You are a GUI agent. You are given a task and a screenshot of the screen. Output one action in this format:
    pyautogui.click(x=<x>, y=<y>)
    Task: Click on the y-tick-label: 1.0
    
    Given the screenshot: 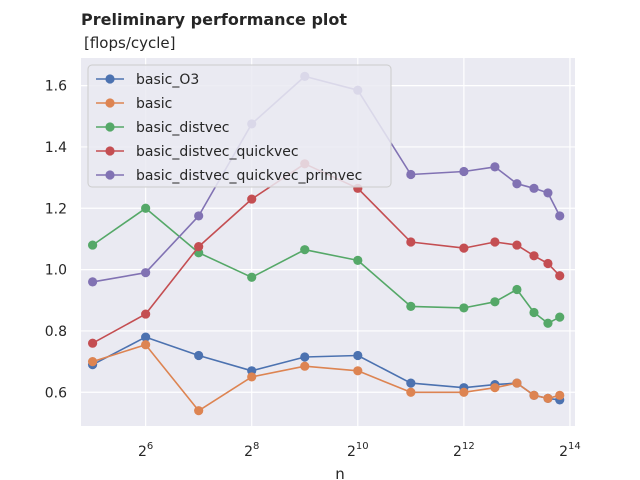 What is the action you would take?
    pyautogui.click(x=56, y=271)
    